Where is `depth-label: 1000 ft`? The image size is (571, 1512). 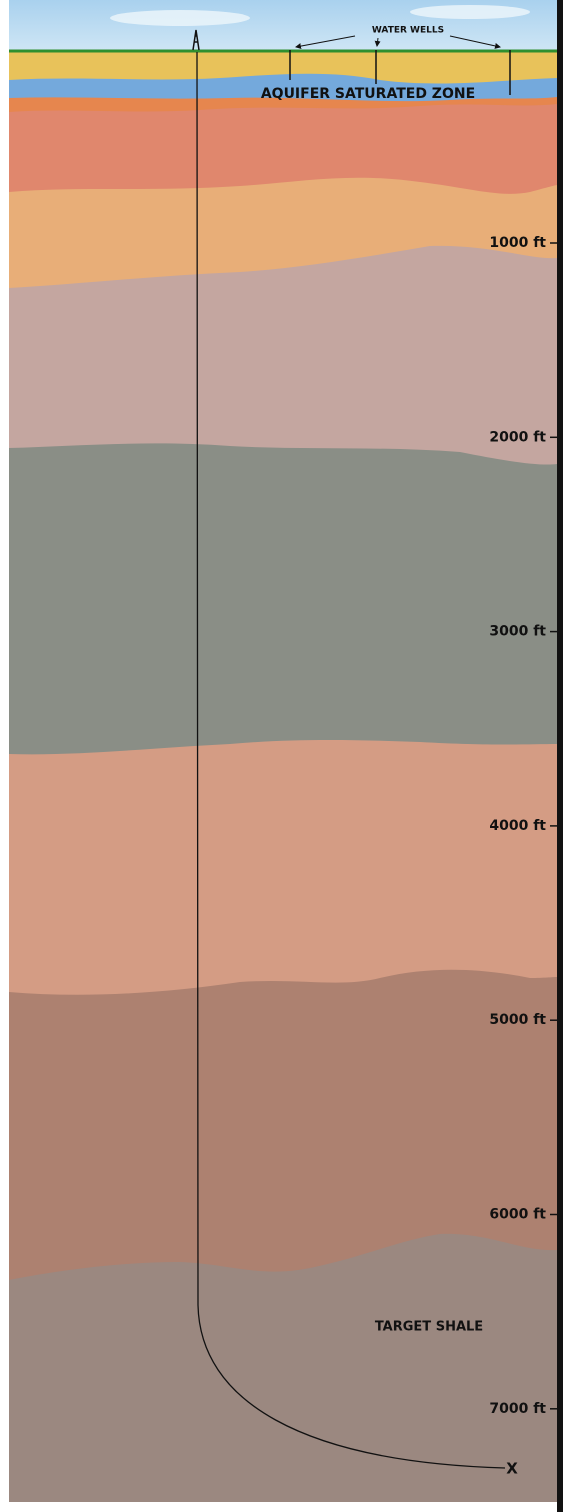
depth-label: 1000 ft is located at coordinates (517, 243).